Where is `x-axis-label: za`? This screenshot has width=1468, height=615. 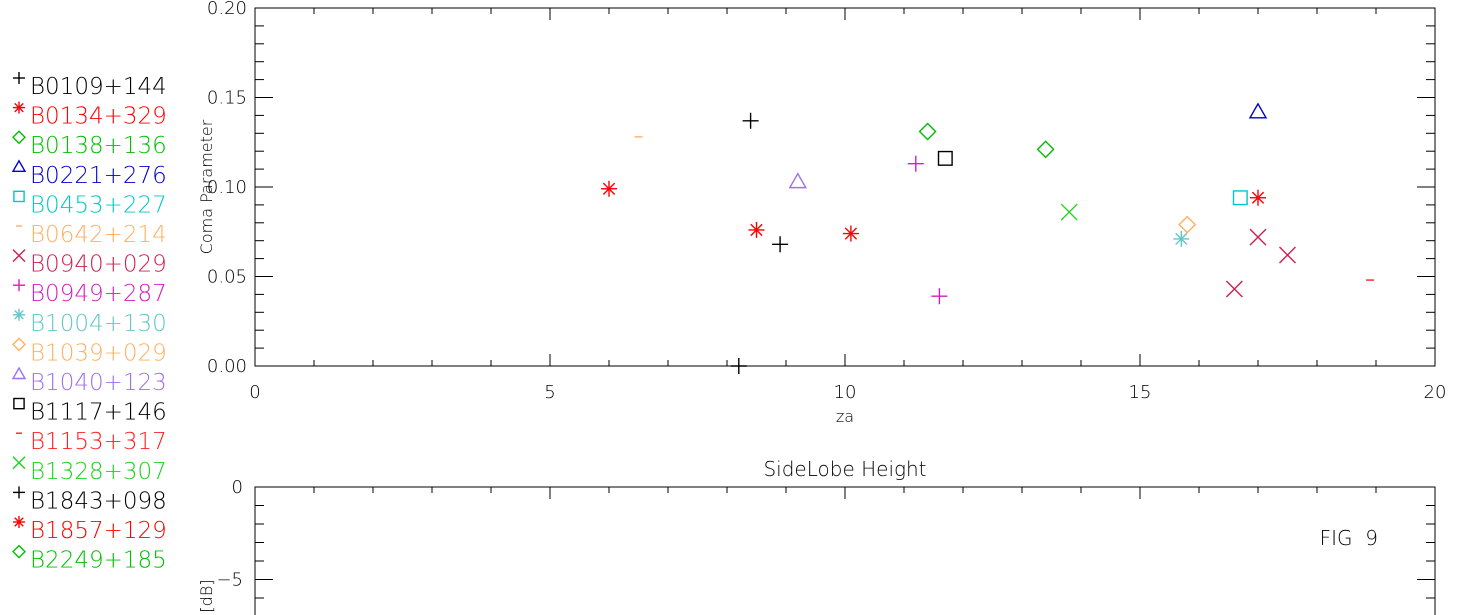
x-axis-label: za is located at coordinates (845, 416).